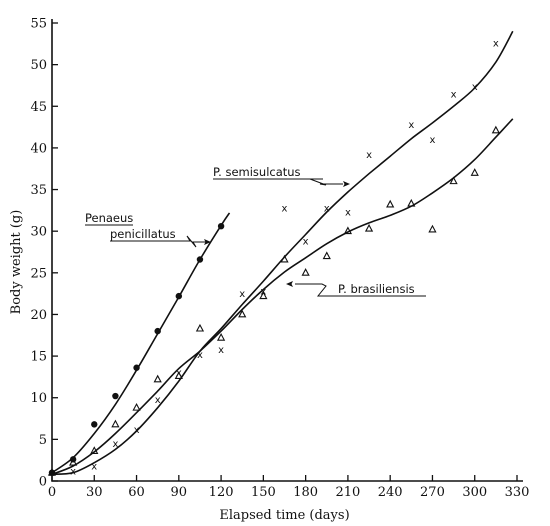  Describe the element at coordinates (52, 492) in the screenshot. I see `x-tick-label: 0` at that location.